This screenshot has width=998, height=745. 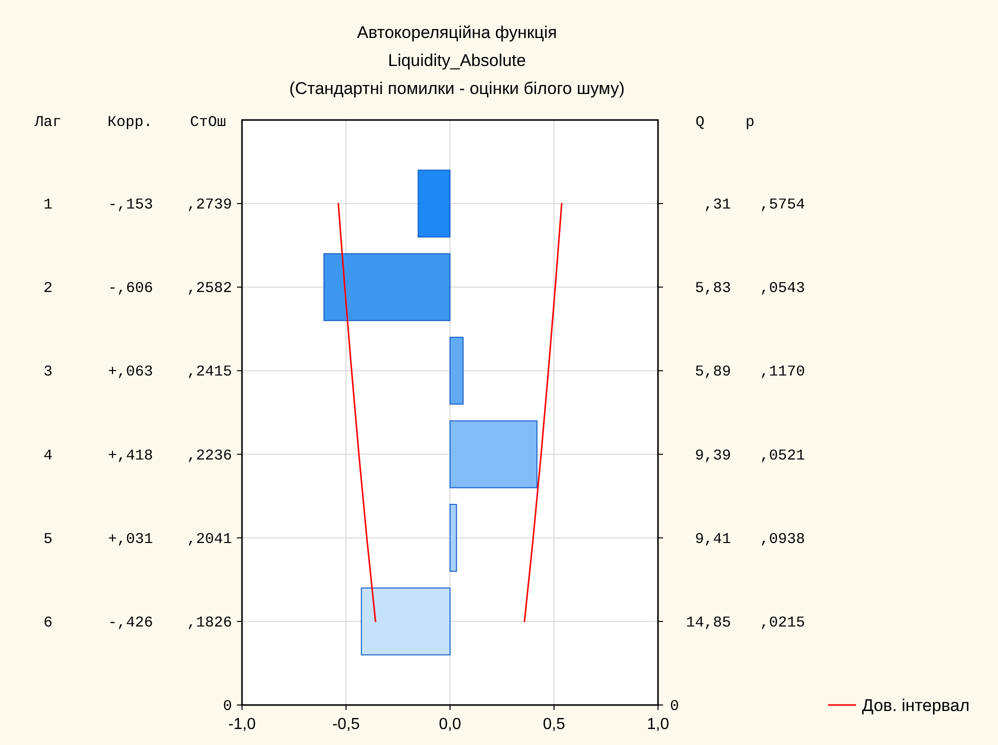 I want to click on text: ,0938, so click(x=782, y=539).